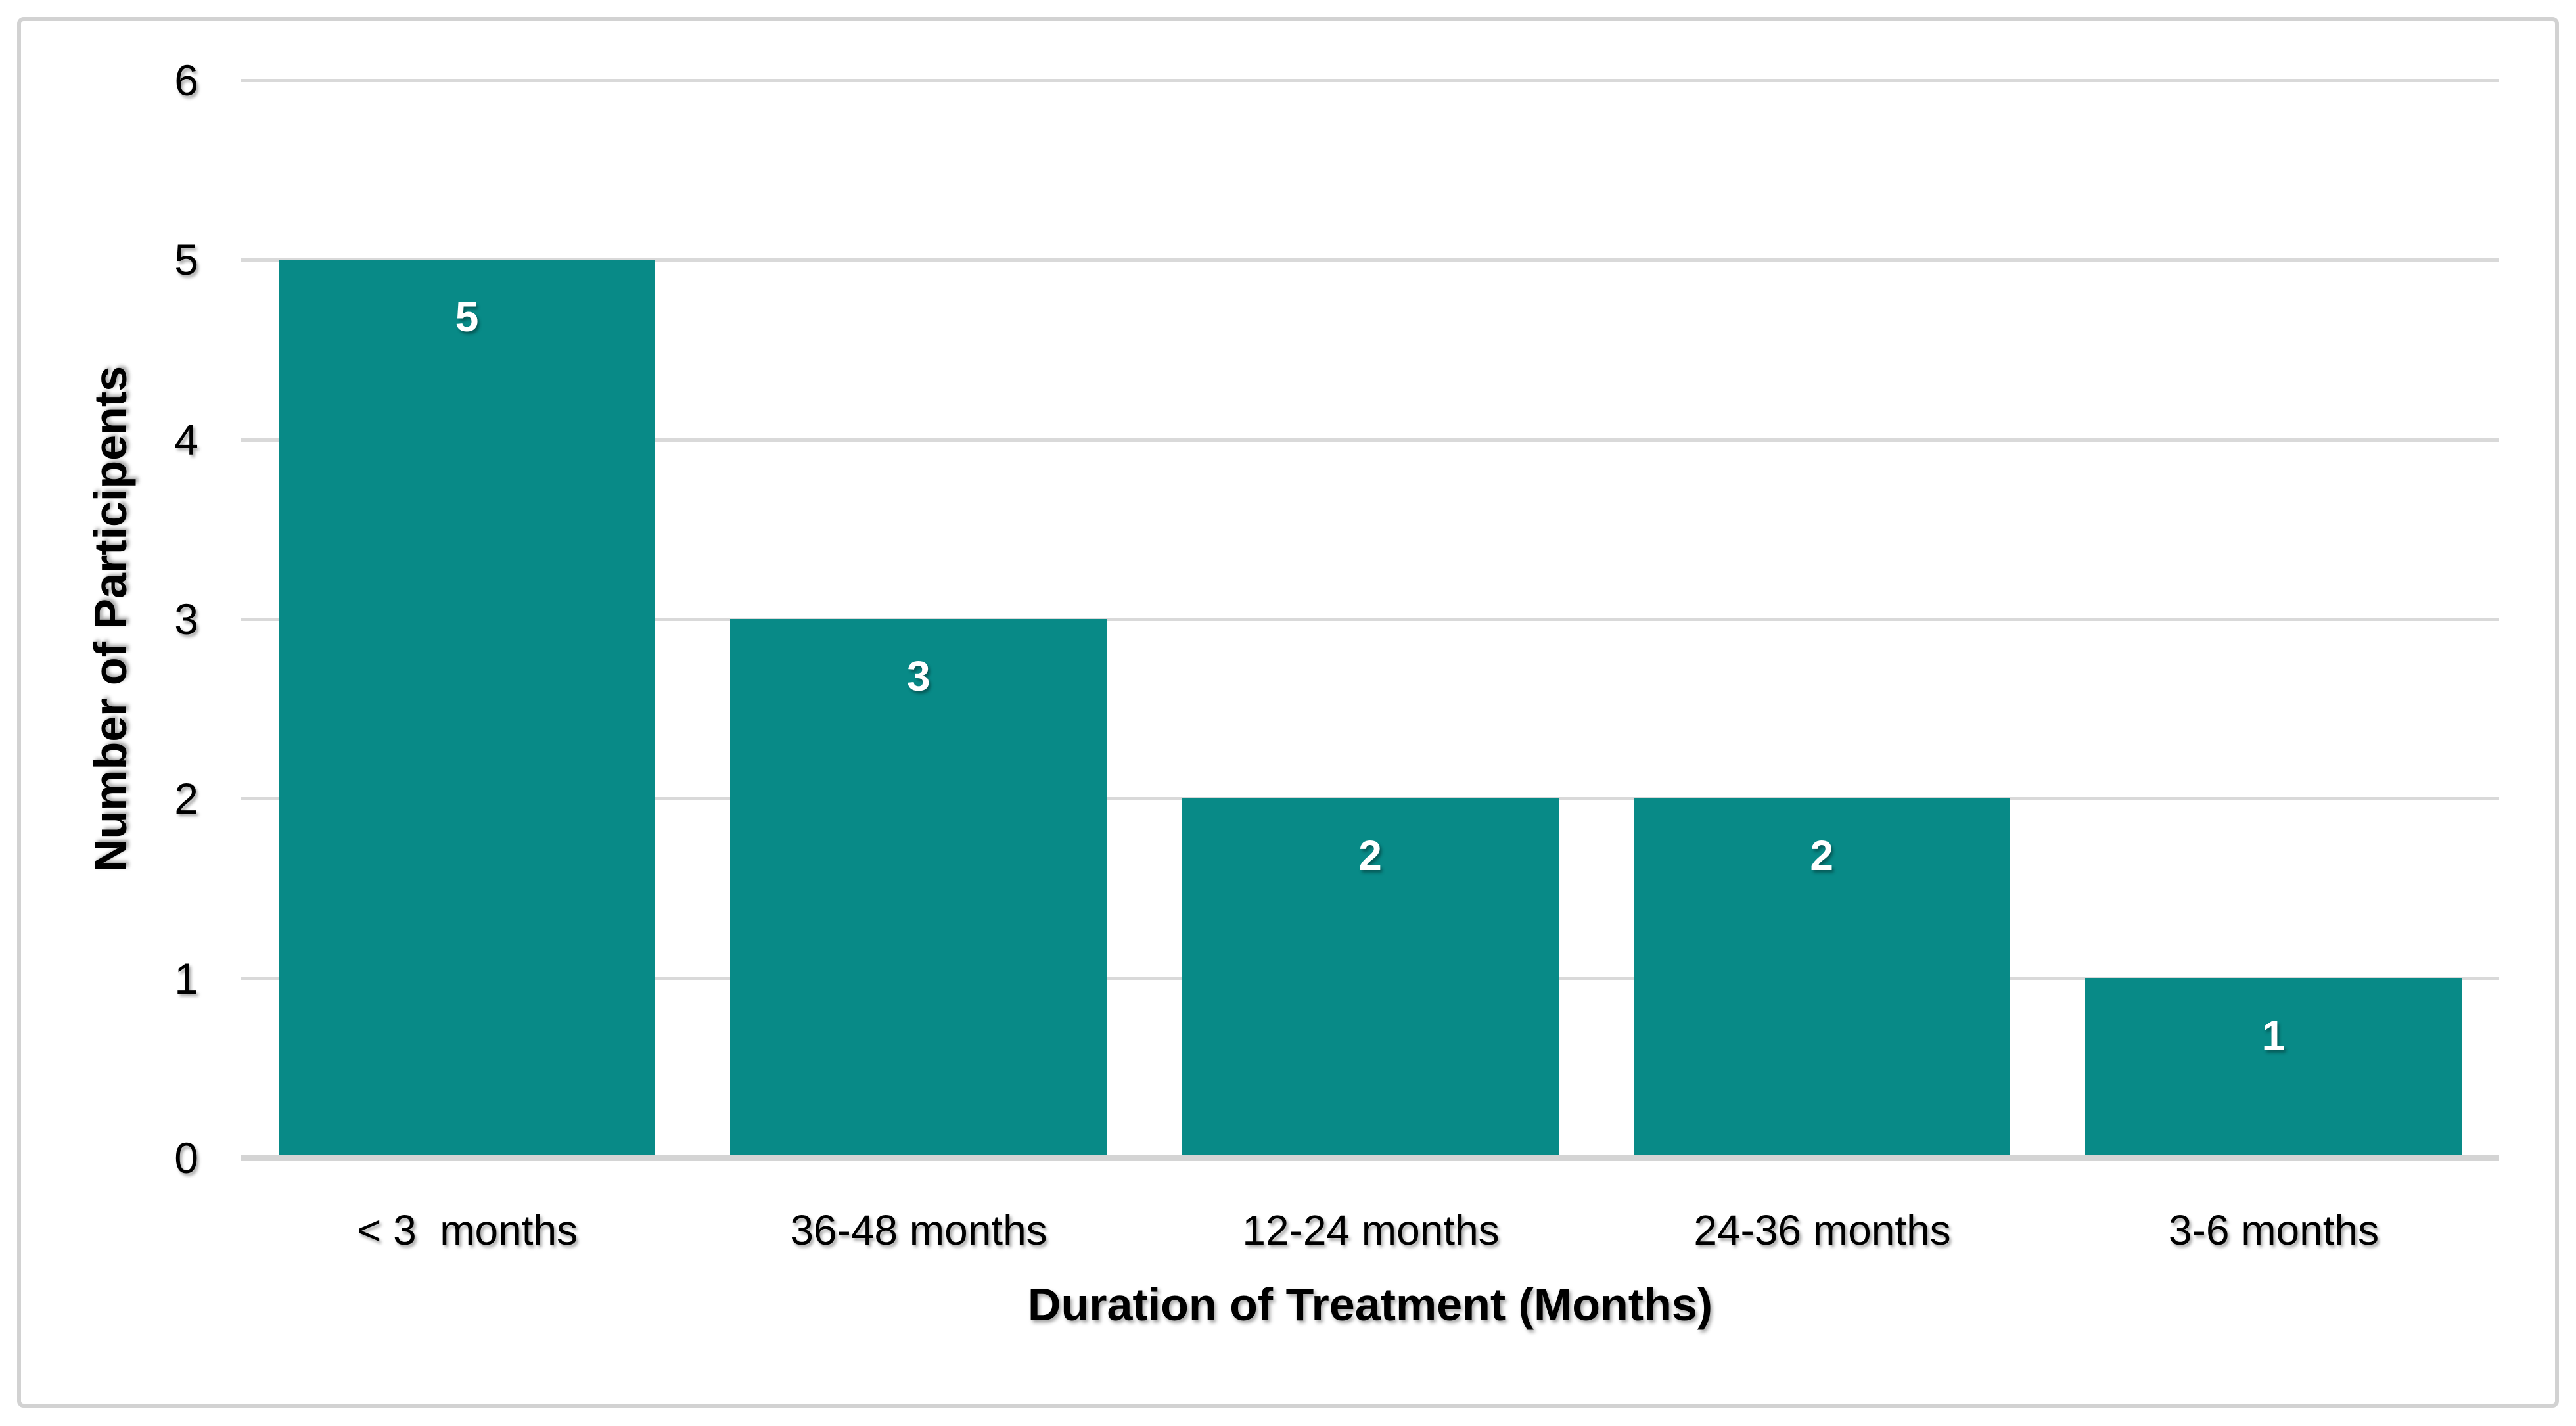 This screenshot has width=2576, height=1426. Describe the element at coordinates (1371, 1231) in the screenshot. I see `x-tick-label-12-24-months: 12-24 months` at that location.